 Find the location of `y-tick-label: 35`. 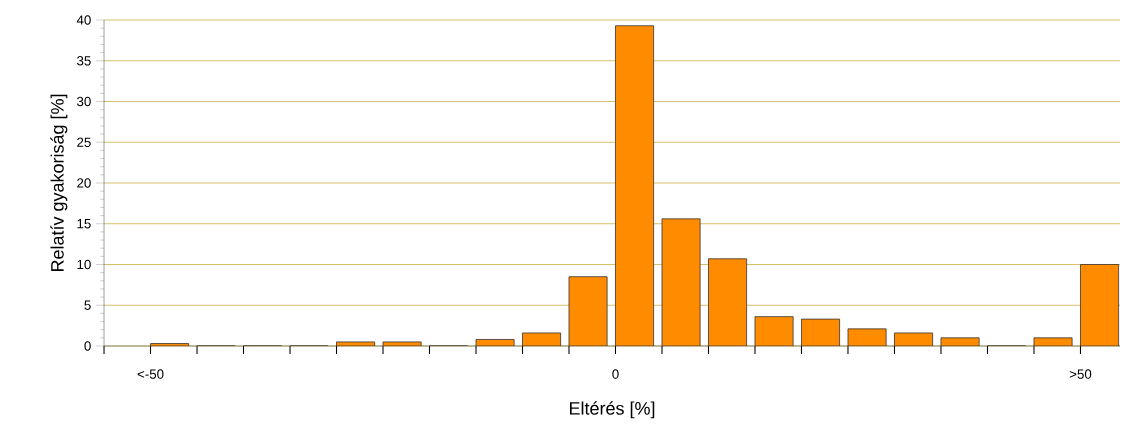

y-tick-label: 35 is located at coordinates (83, 61).